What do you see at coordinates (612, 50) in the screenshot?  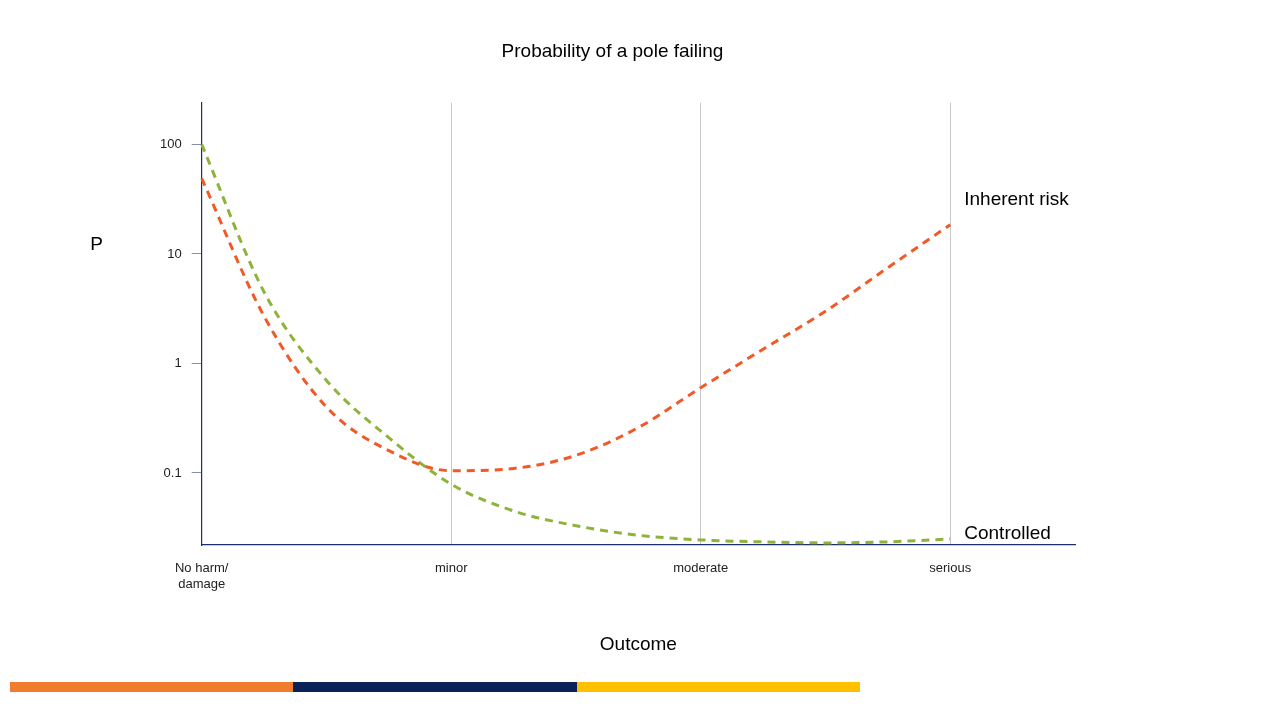 I see `chart-title: Probability of a pole failing` at bounding box center [612, 50].